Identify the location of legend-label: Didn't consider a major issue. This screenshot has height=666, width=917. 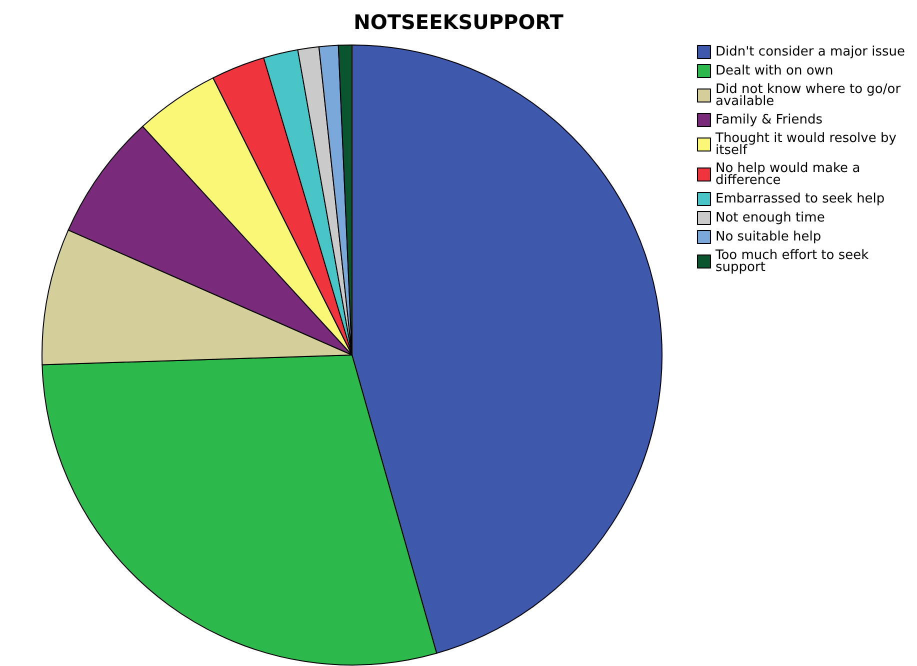
(811, 52).